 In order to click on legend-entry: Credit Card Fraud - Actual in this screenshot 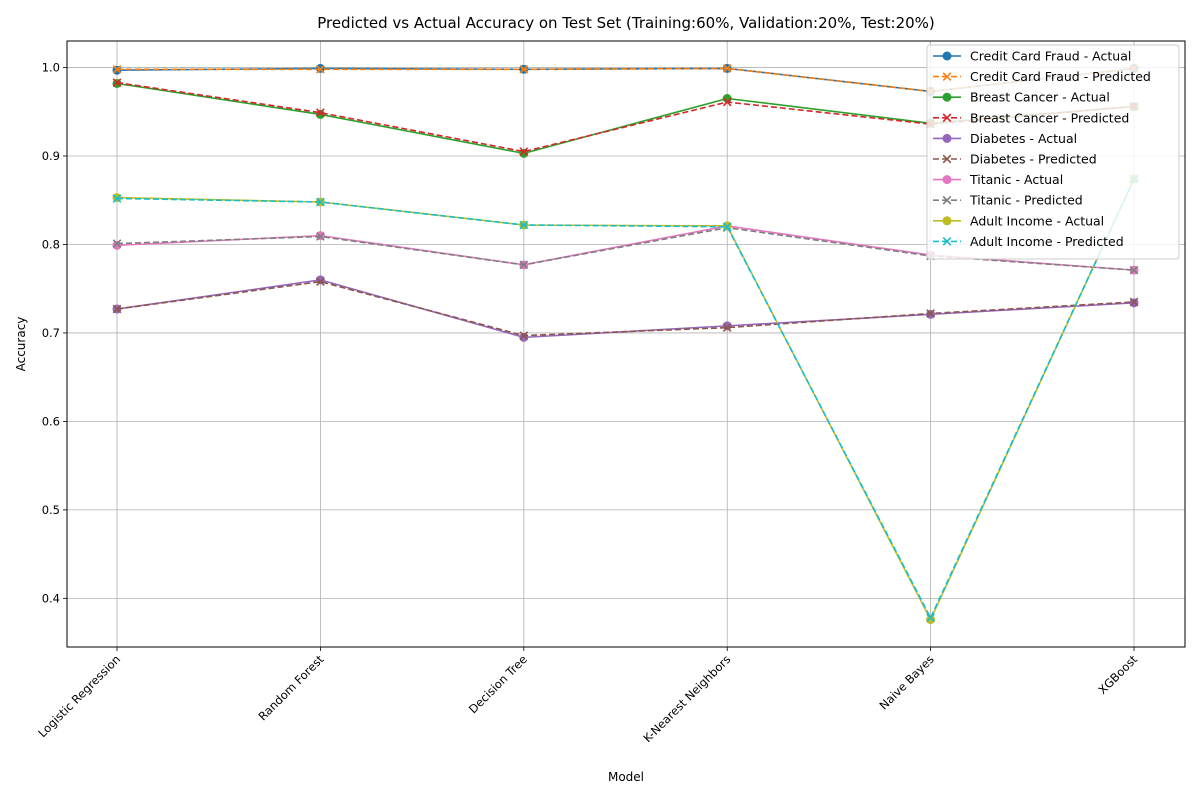, I will do `click(1032, 56)`.